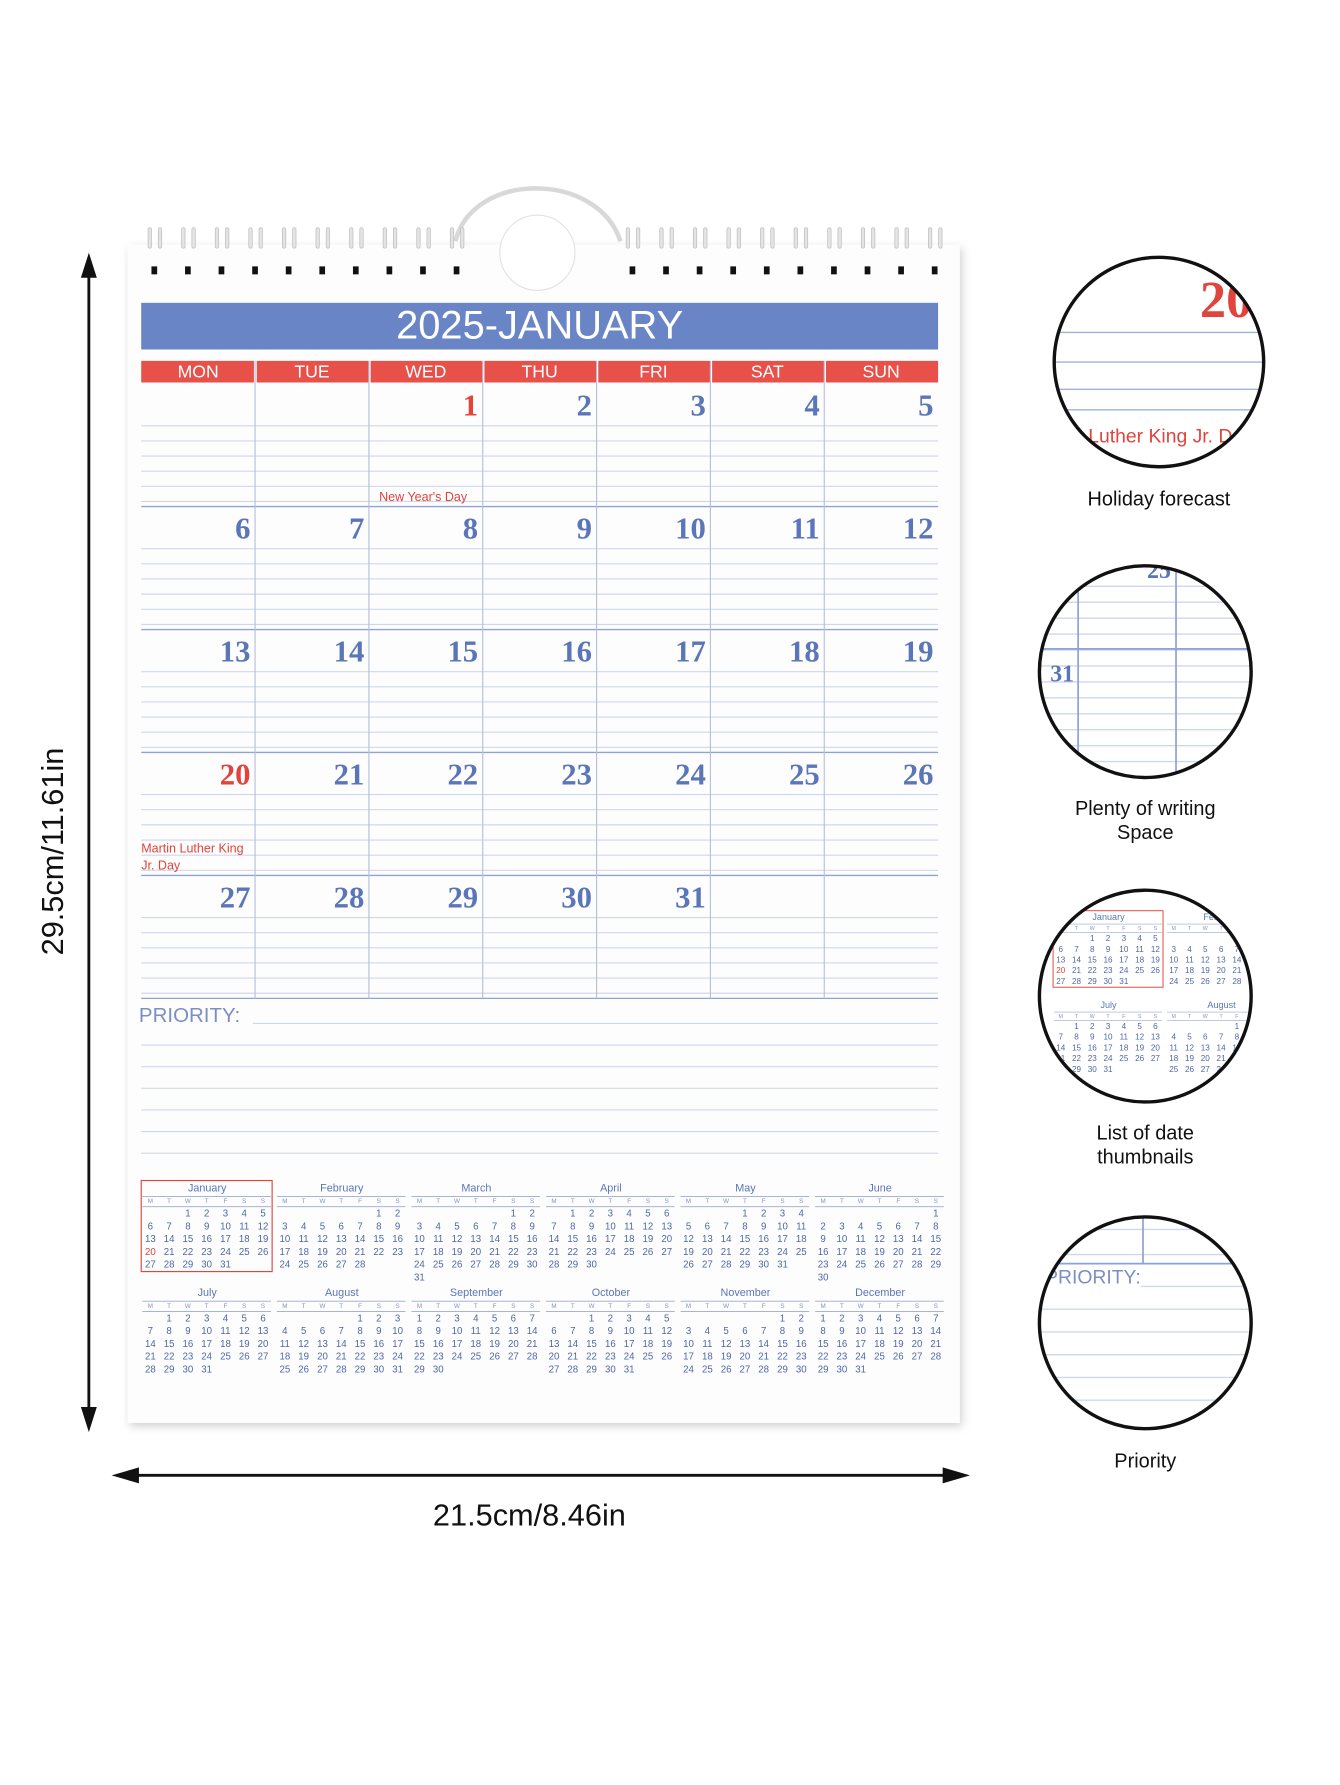 Image resolution: width=1340 pixels, height=1785 pixels. Describe the element at coordinates (1159, 498) in the screenshot. I see `feature-label-box: Holiday forecast` at that location.